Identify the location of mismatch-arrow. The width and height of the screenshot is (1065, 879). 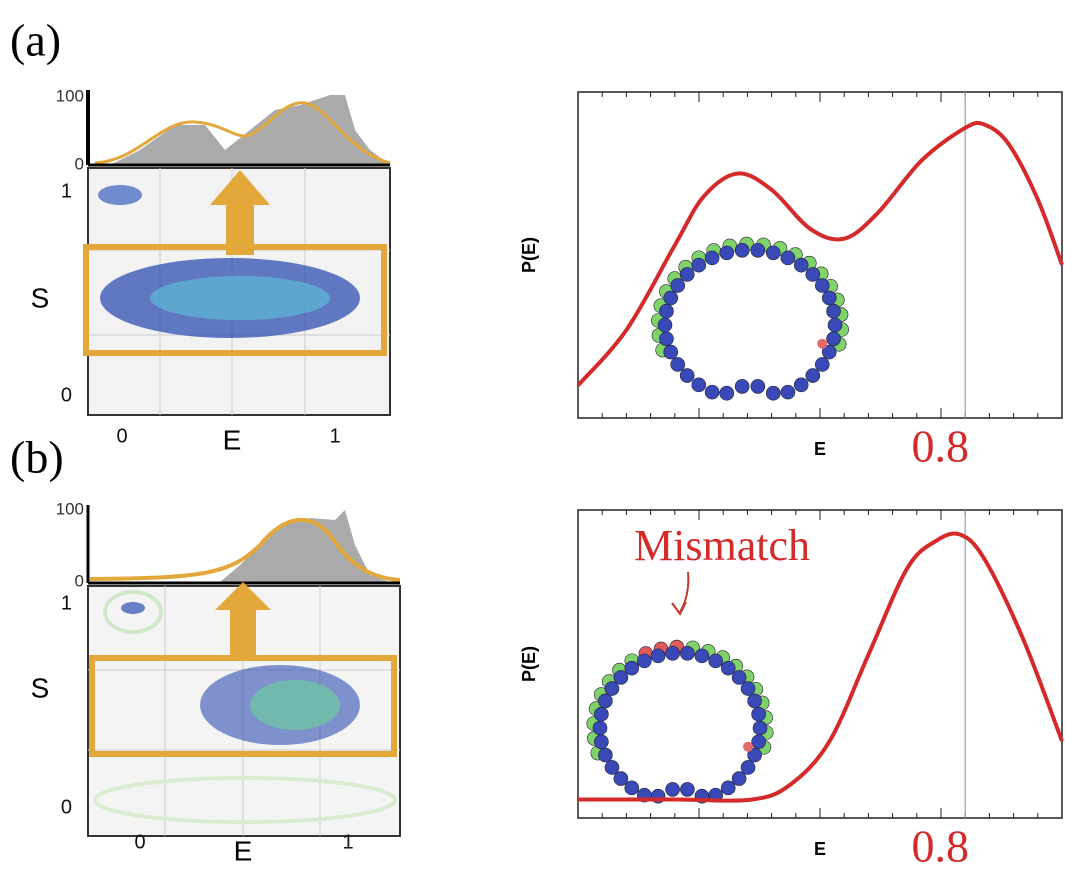
(680, 593).